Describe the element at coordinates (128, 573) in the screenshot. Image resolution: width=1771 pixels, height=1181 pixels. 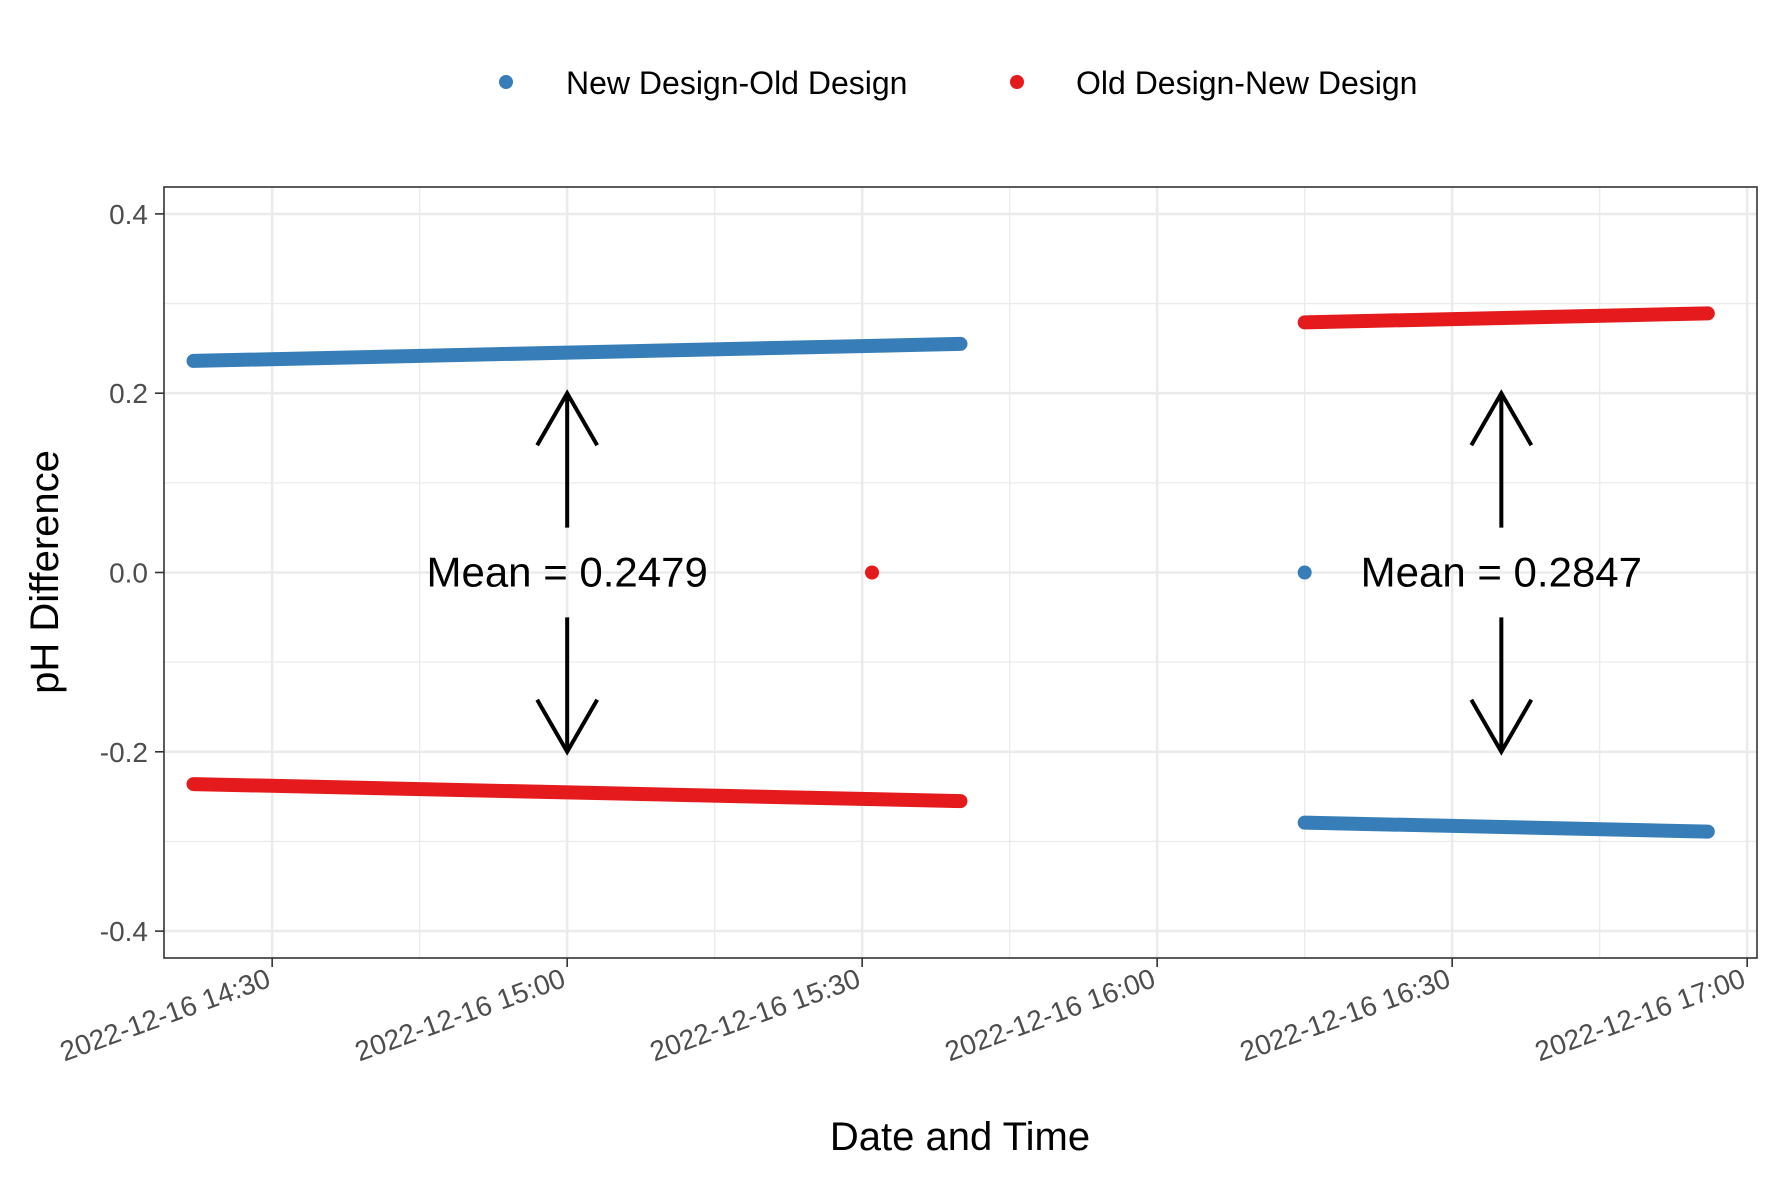
I see `y-tick-label: 0.0` at that location.